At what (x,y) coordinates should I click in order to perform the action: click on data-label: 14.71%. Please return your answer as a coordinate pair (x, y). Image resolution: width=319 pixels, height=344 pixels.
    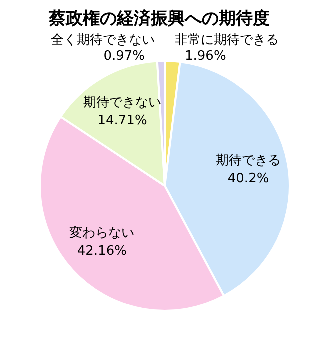
    Looking at the image, I should click on (123, 120).